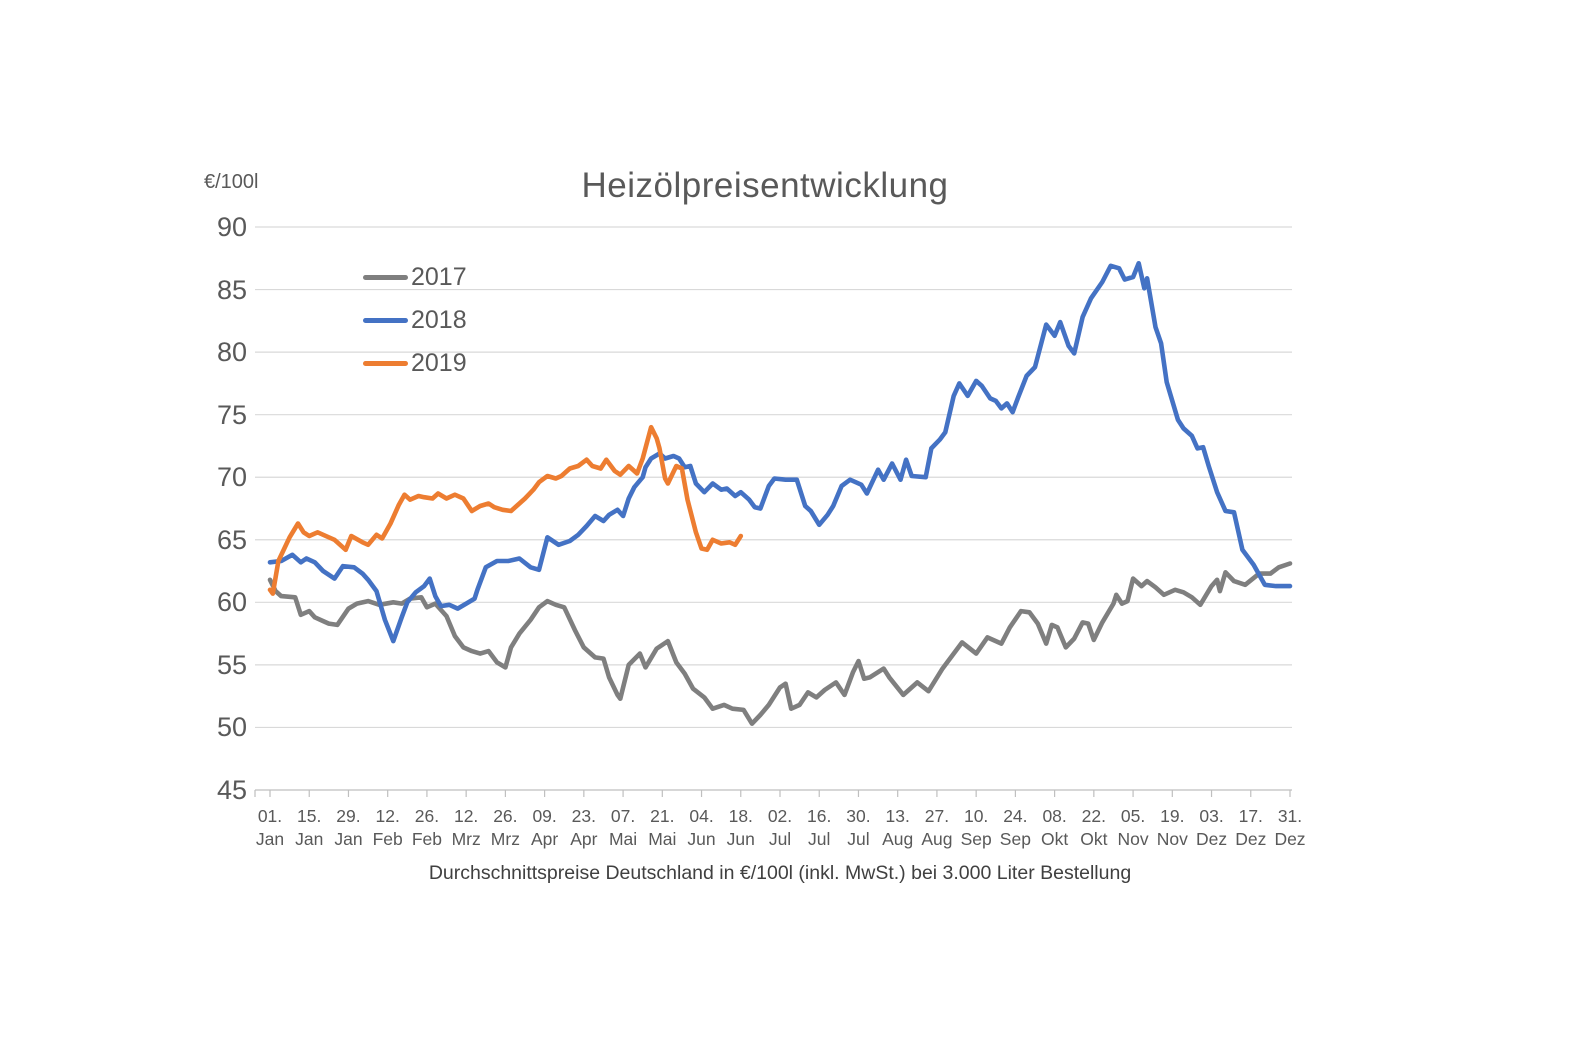 This screenshot has width=1569, height=1060. Describe the element at coordinates (385, 363) in the screenshot. I see `legend-swatch-2019` at that location.